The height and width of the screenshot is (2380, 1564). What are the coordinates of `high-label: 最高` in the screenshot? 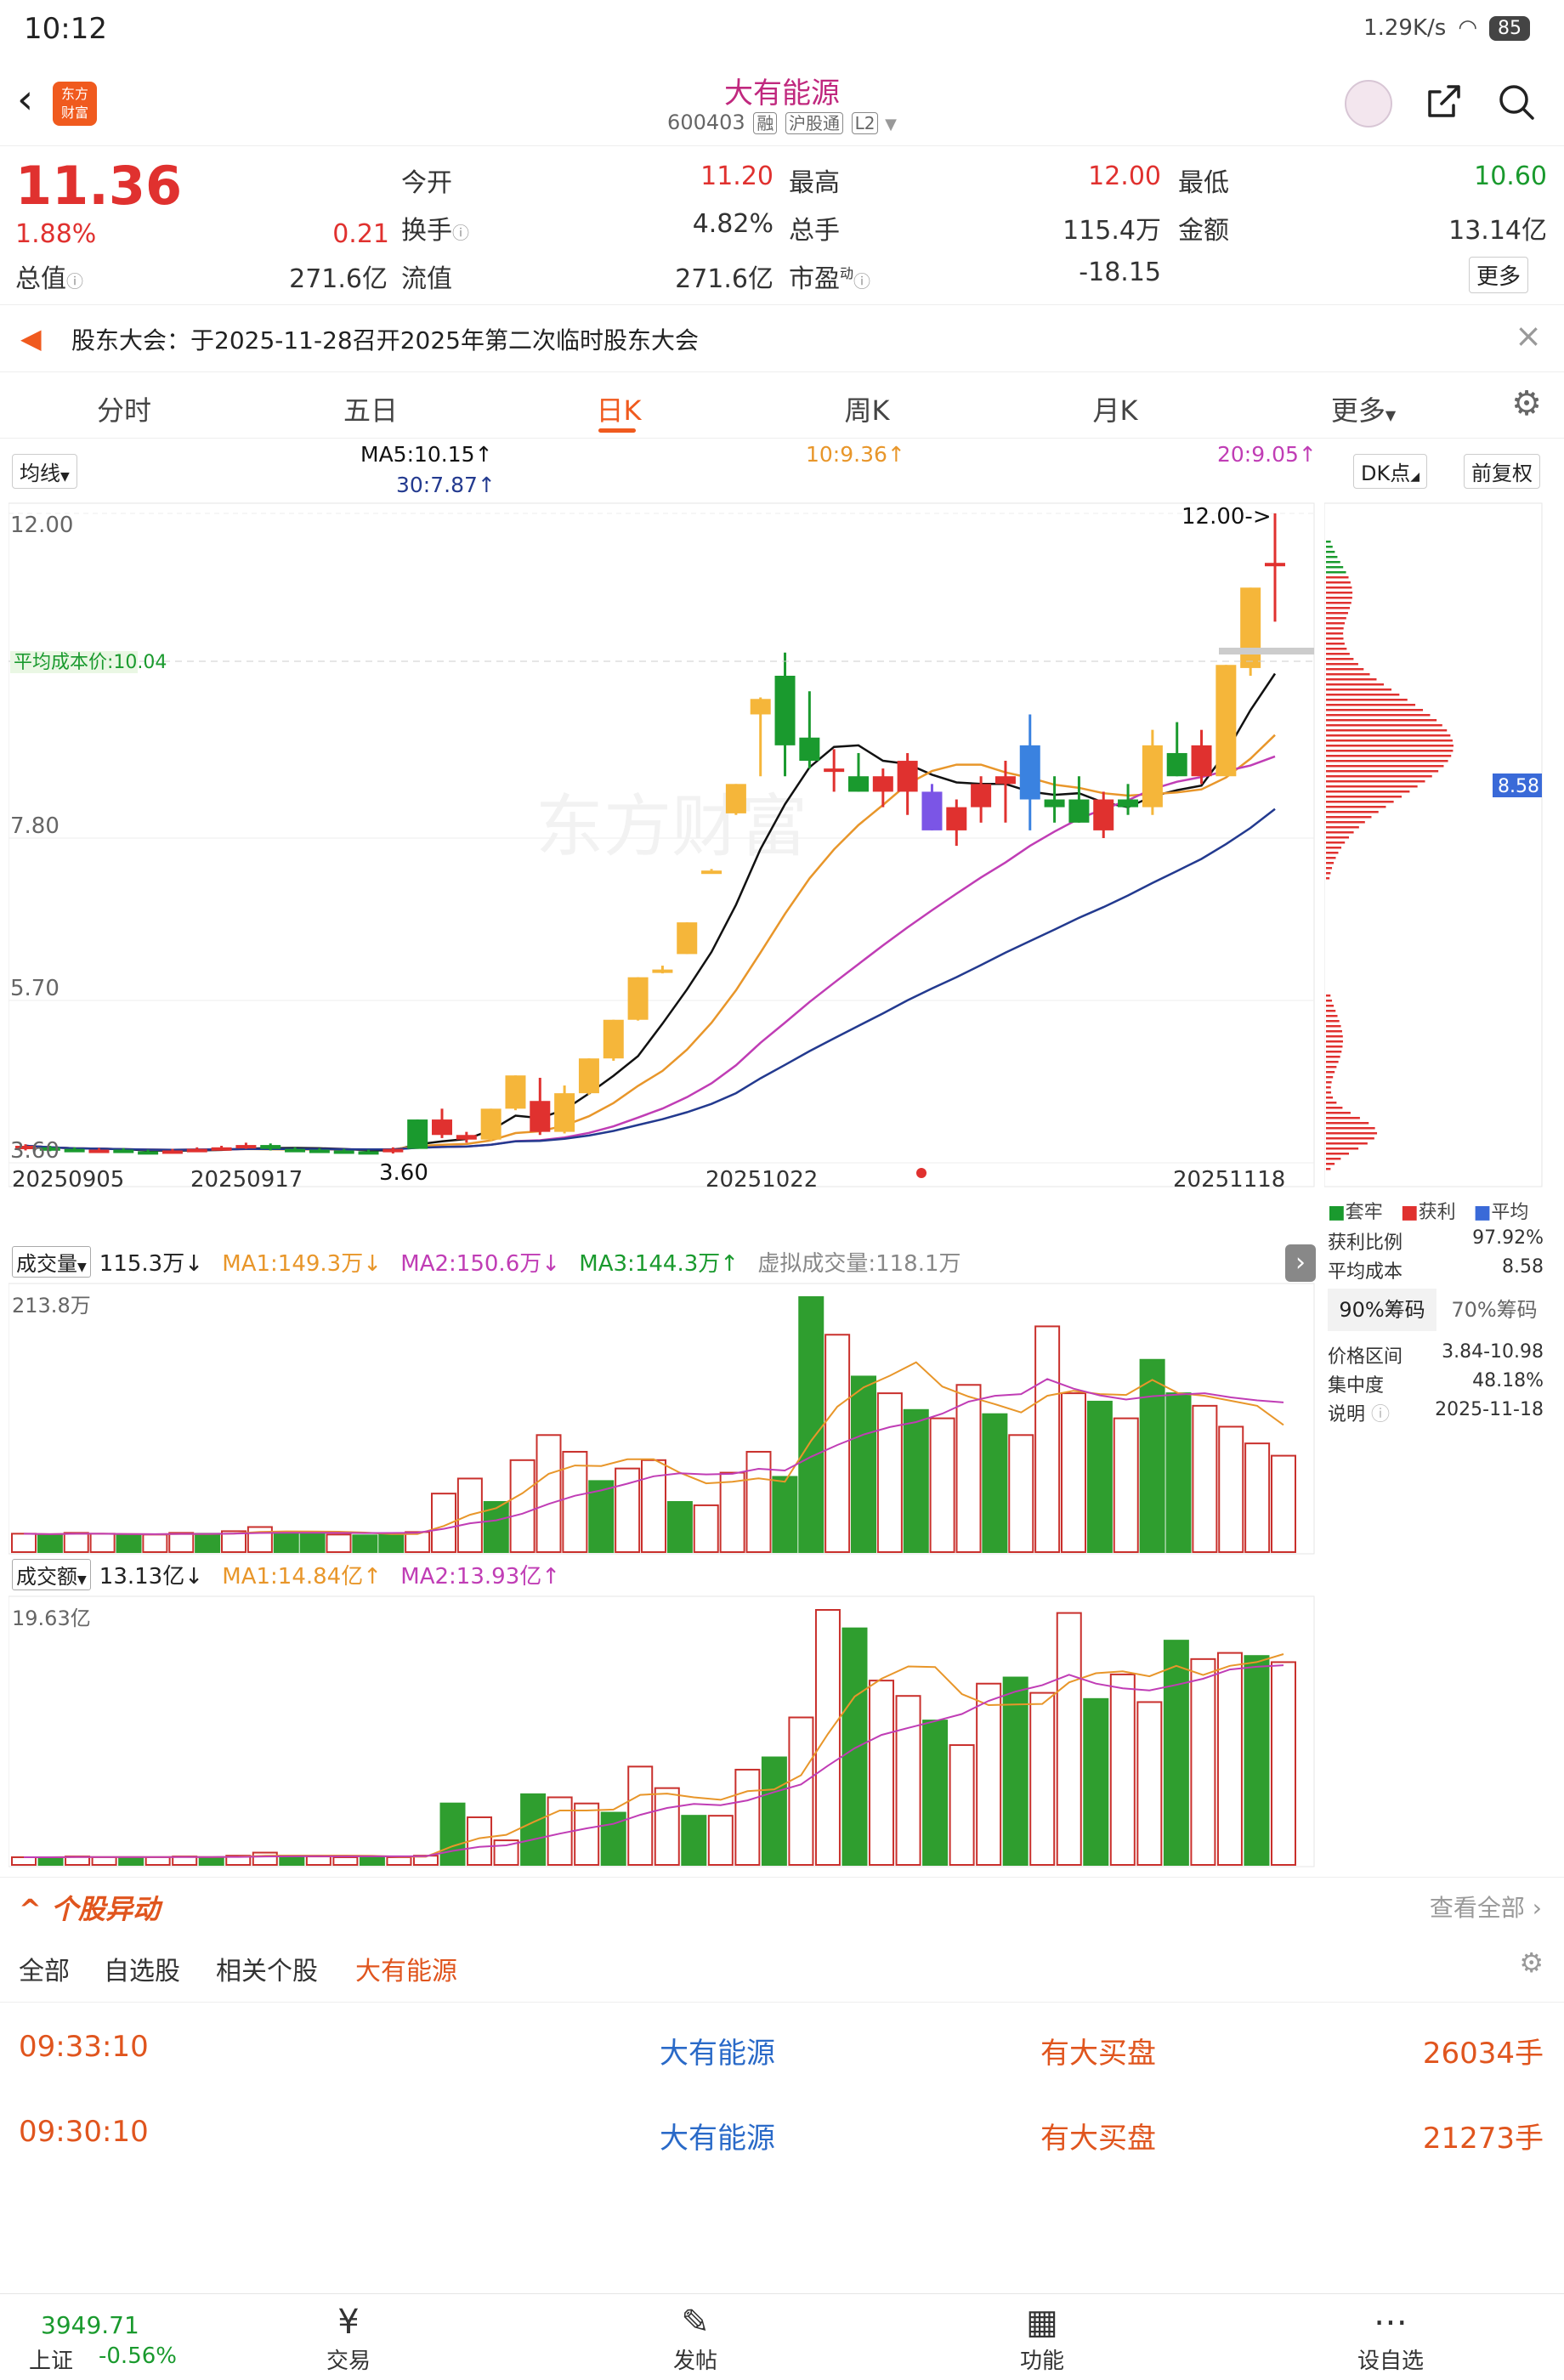 It's located at (814, 183).